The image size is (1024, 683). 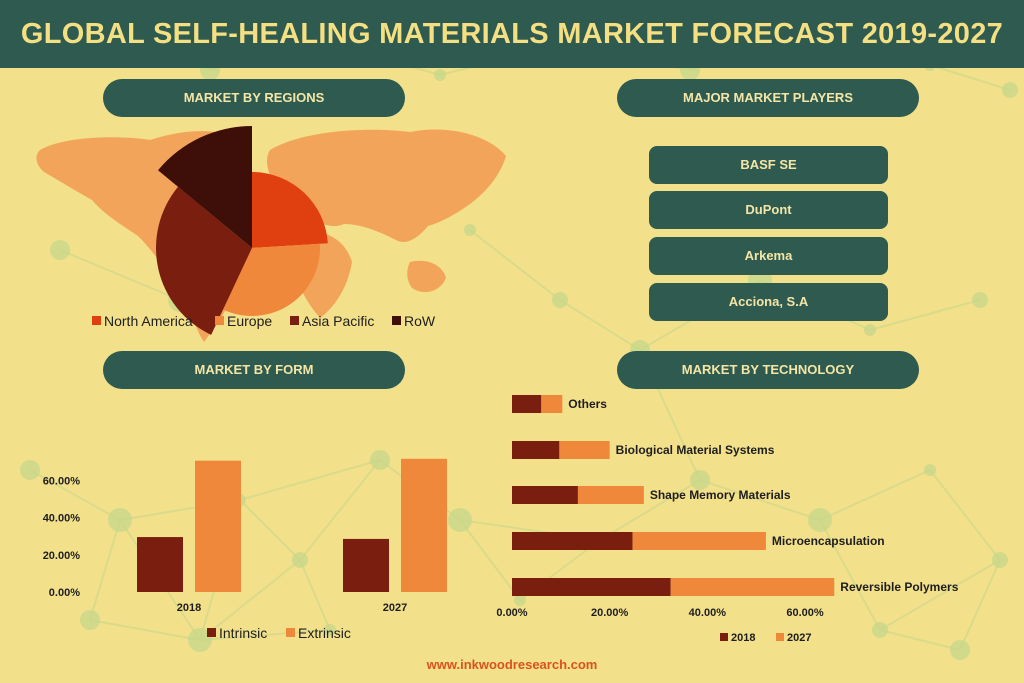 I want to click on form-bar-extrinsic-2018, so click(x=218, y=526).